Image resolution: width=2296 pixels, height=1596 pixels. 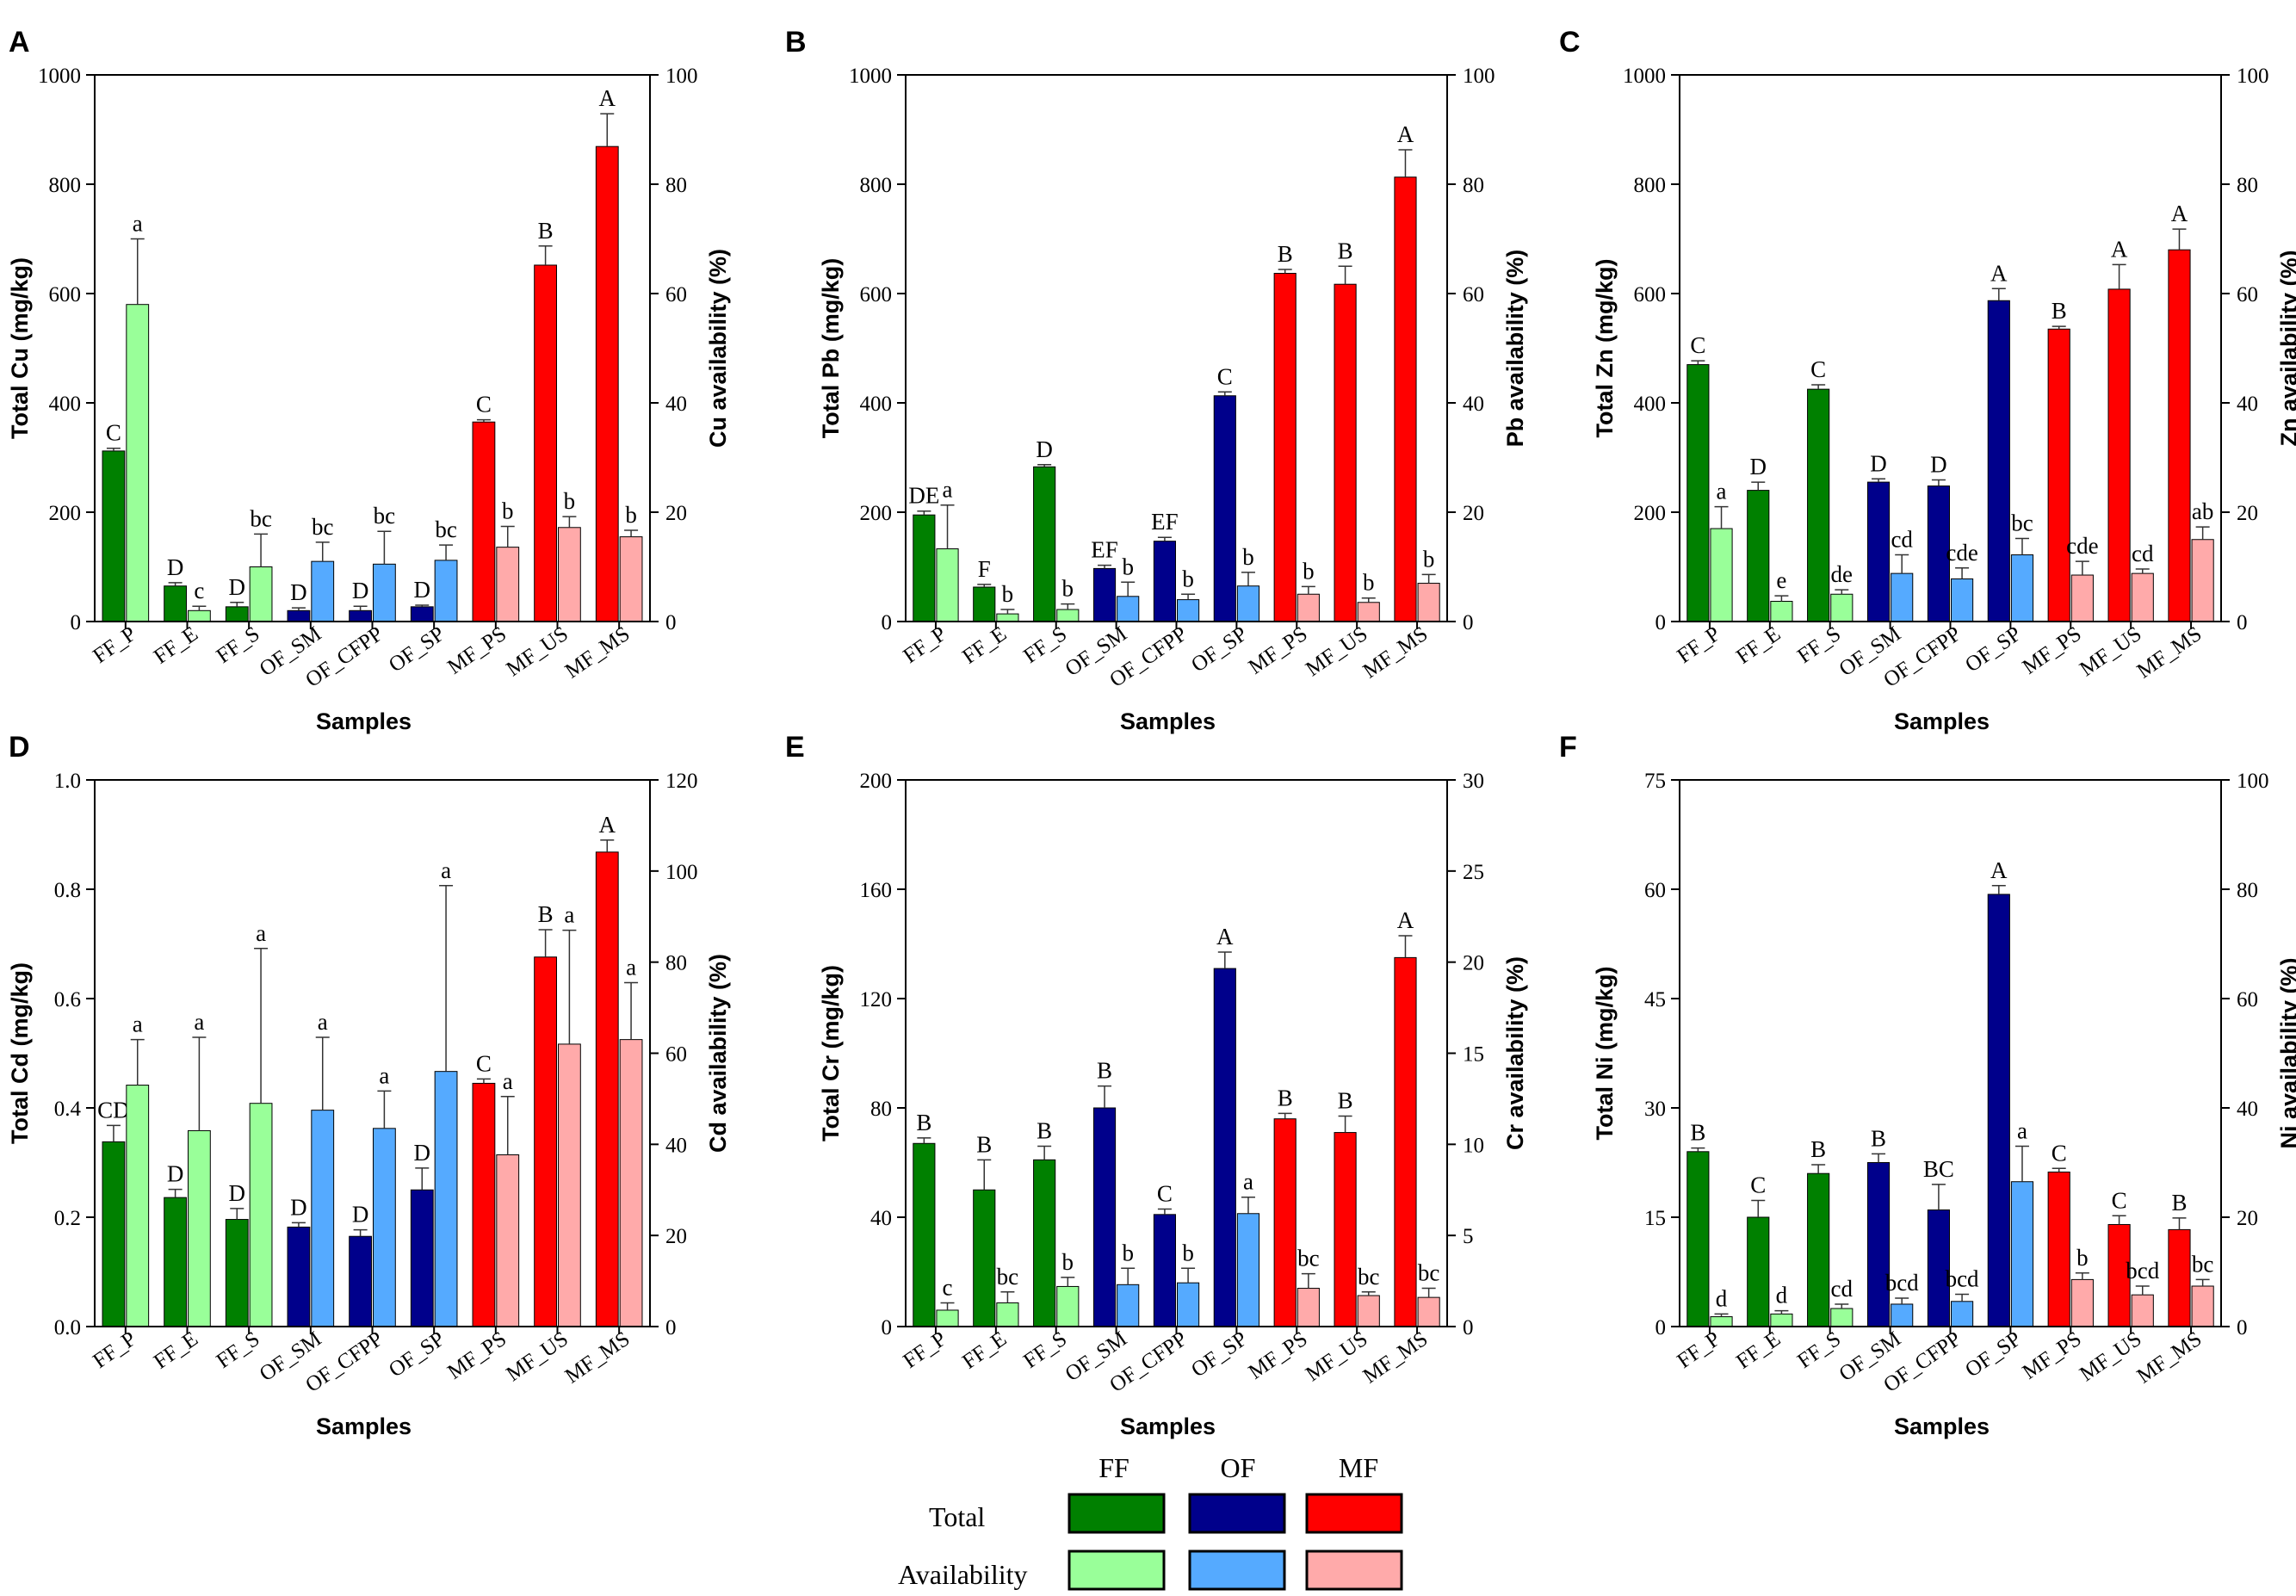 I want to click on y-left-tick-label: 0.8, so click(x=67, y=890).